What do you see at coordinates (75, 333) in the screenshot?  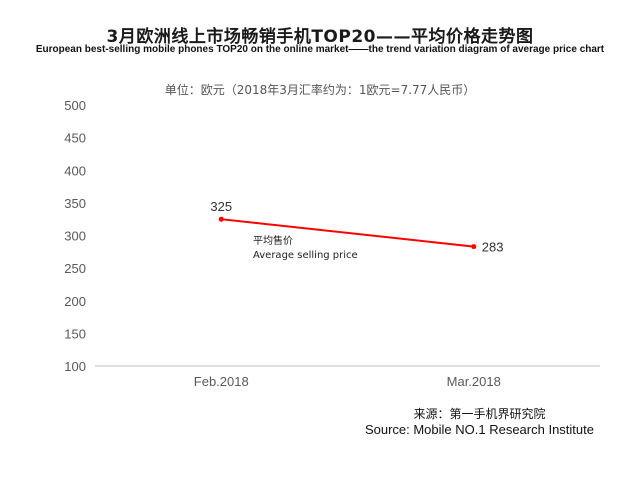 I see `y-tick-label: 150` at bounding box center [75, 333].